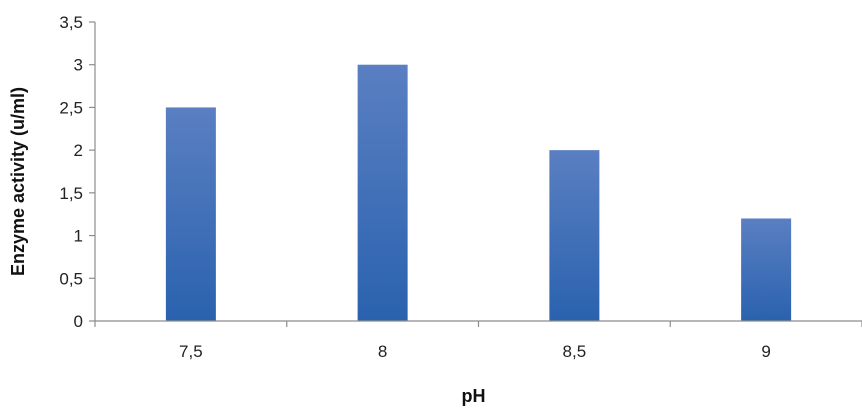 The height and width of the screenshot is (410, 862). I want to click on y-tick-label: 2, so click(78, 150).